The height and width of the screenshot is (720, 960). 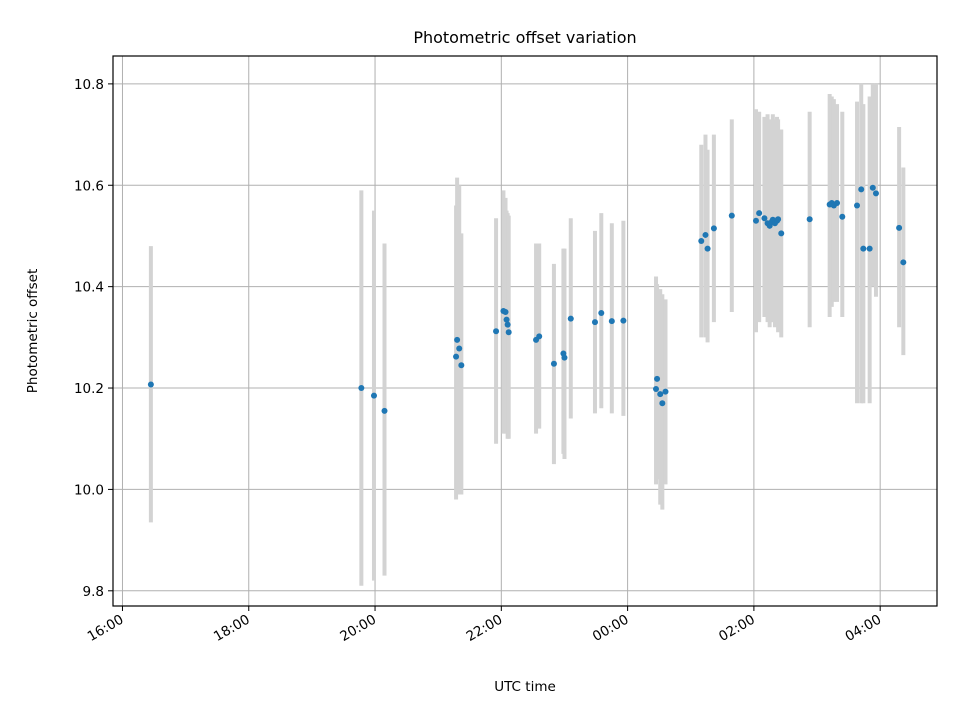 What do you see at coordinates (89, 389) in the screenshot?
I see `y-tick-label: 10.2` at bounding box center [89, 389].